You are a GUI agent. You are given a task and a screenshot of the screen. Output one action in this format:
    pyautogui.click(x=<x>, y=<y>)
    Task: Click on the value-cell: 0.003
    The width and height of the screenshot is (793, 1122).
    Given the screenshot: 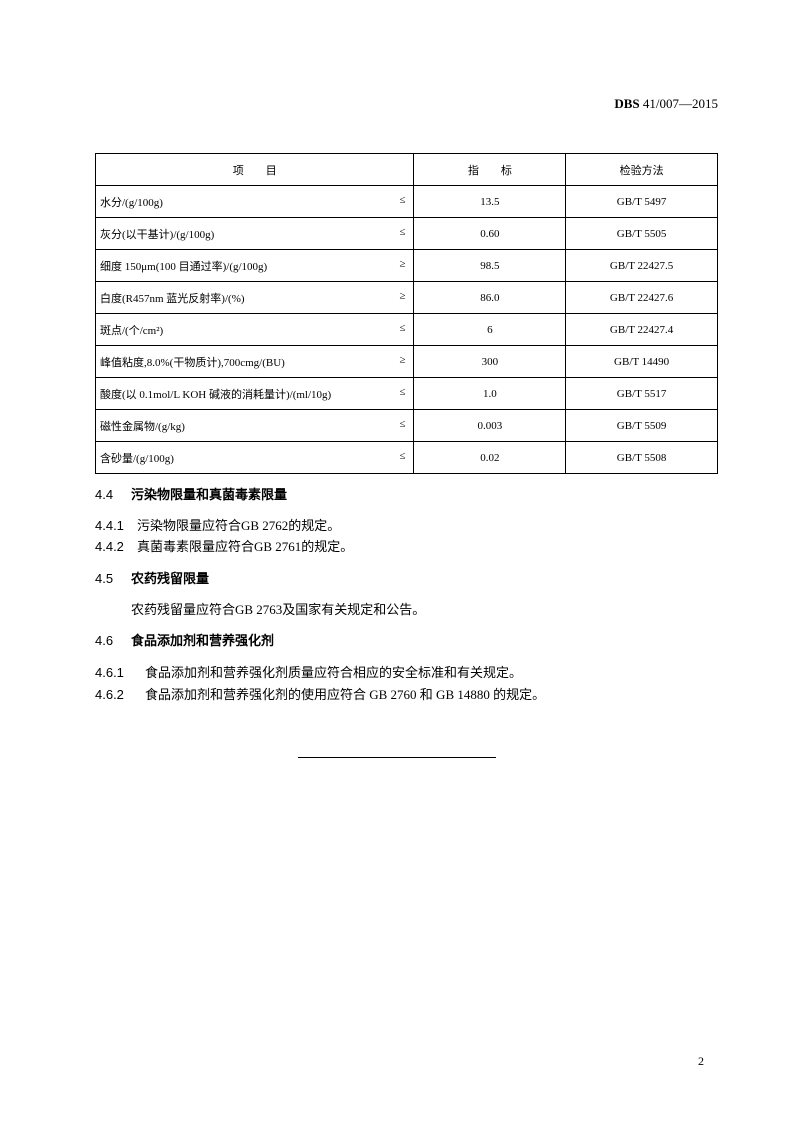 What is the action you would take?
    pyautogui.click(x=490, y=425)
    